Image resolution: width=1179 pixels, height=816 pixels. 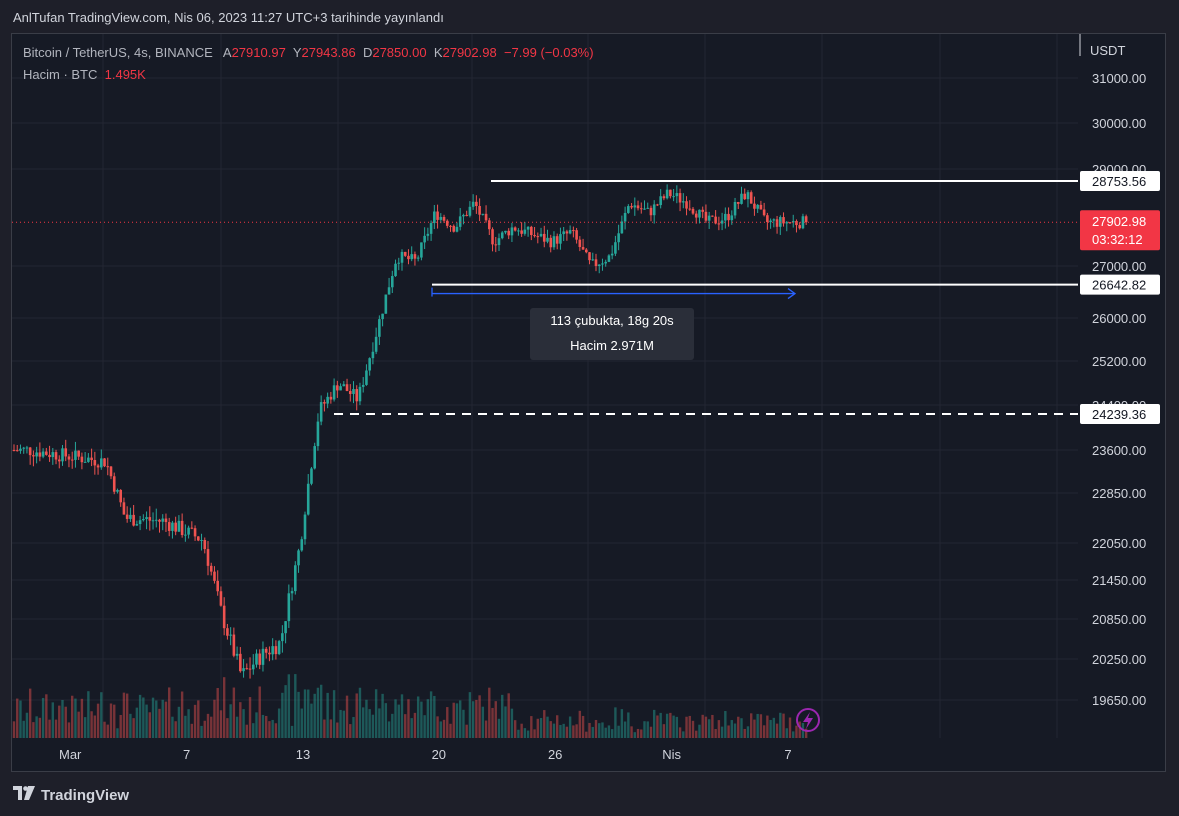 What do you see at coordinates (1119, 266) in the screenshot?
I see `price-tick-label: 27000.00` at bounding box center [1119, 266].